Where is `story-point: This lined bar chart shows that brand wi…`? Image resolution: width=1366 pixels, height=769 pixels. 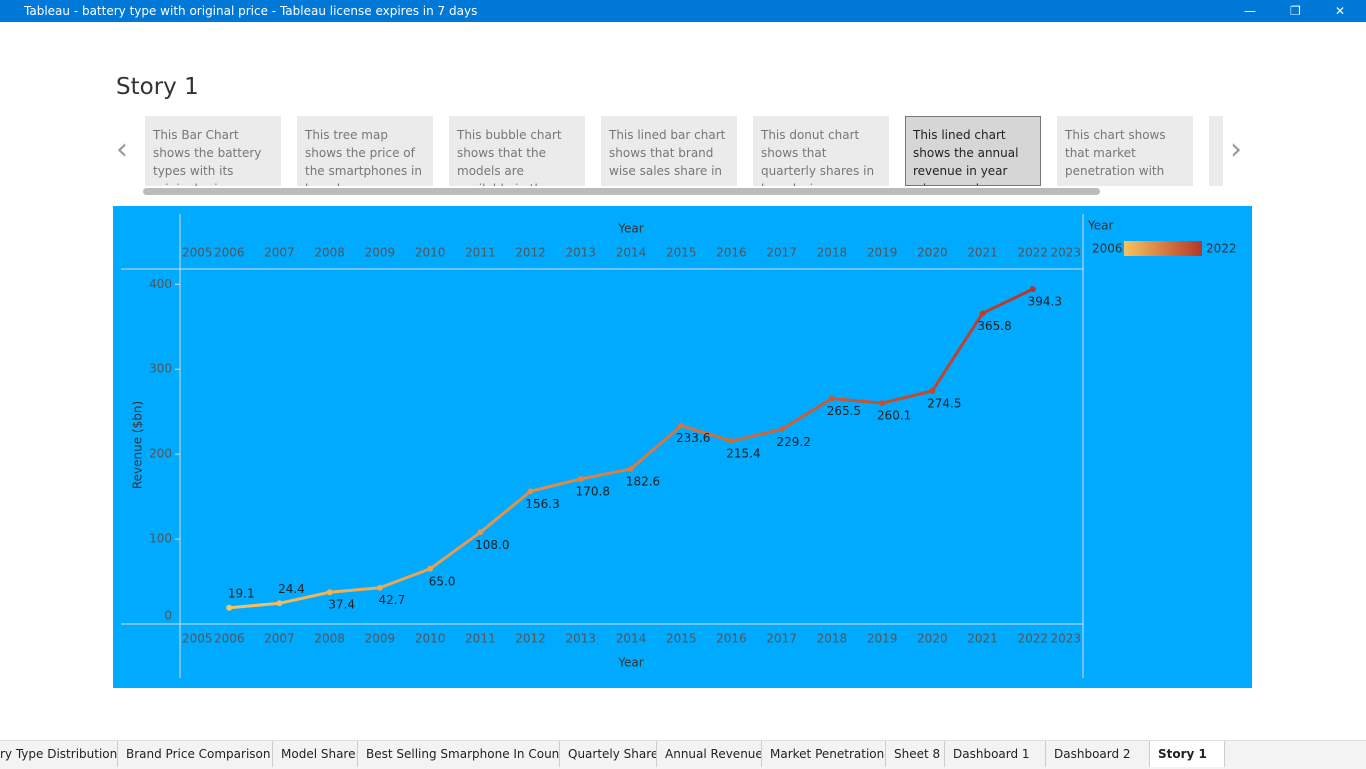
story-point: This lined bar chart shows that brand wi… is located at coordinates (669, 151).